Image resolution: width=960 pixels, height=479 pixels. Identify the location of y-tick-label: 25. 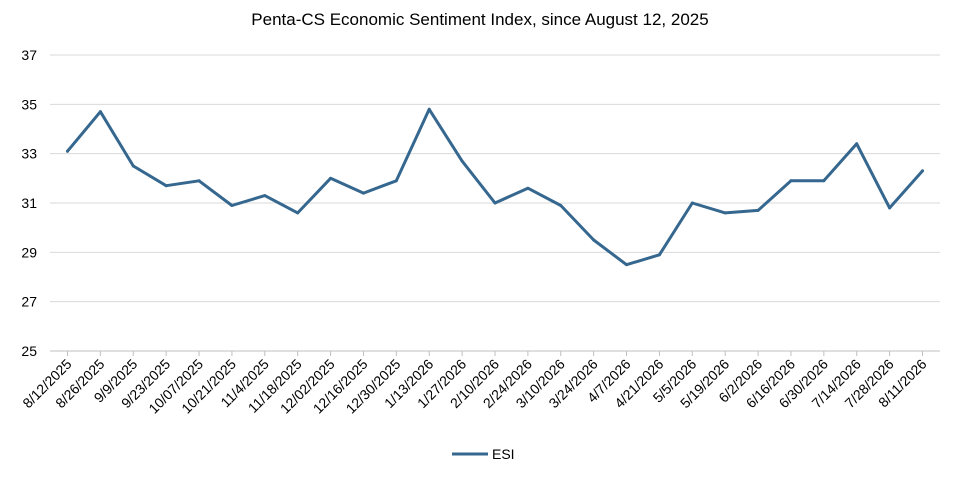
(29, 351).